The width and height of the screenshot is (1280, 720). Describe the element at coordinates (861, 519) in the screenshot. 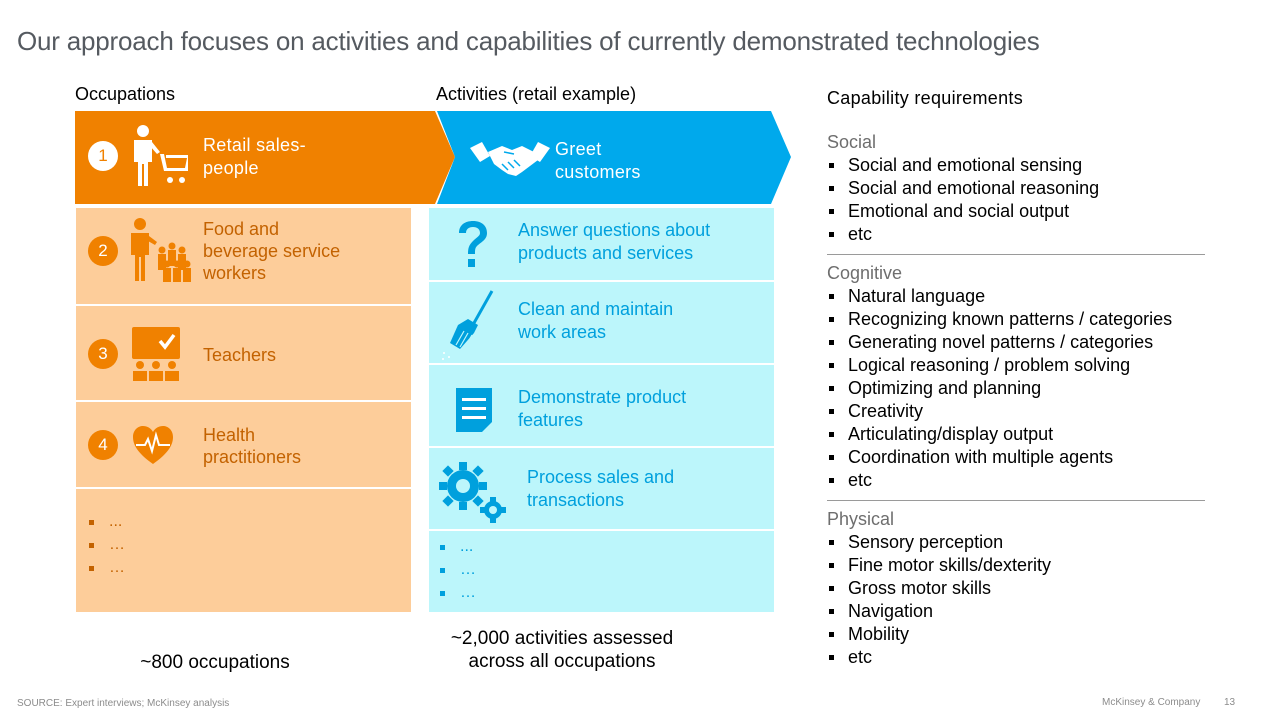

I see `capability-group-title: Physical` at that location.